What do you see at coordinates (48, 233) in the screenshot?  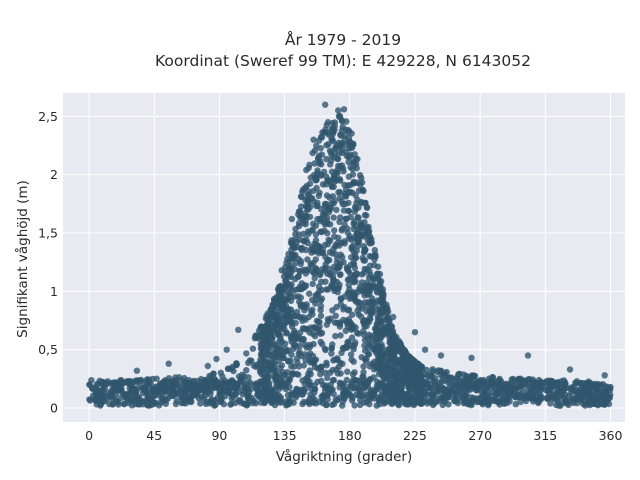 I see `y-tick-label: 1,5` at bounding box center [48, 233].